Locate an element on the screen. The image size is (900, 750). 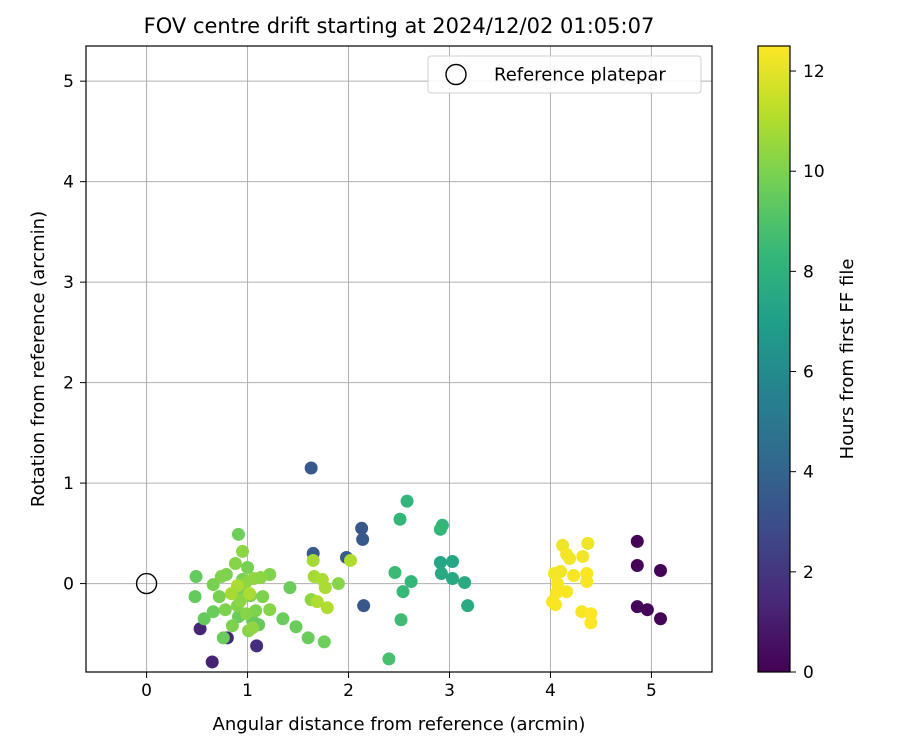
colorbar-tick-label: 4 is located at coordinates (808, 473).